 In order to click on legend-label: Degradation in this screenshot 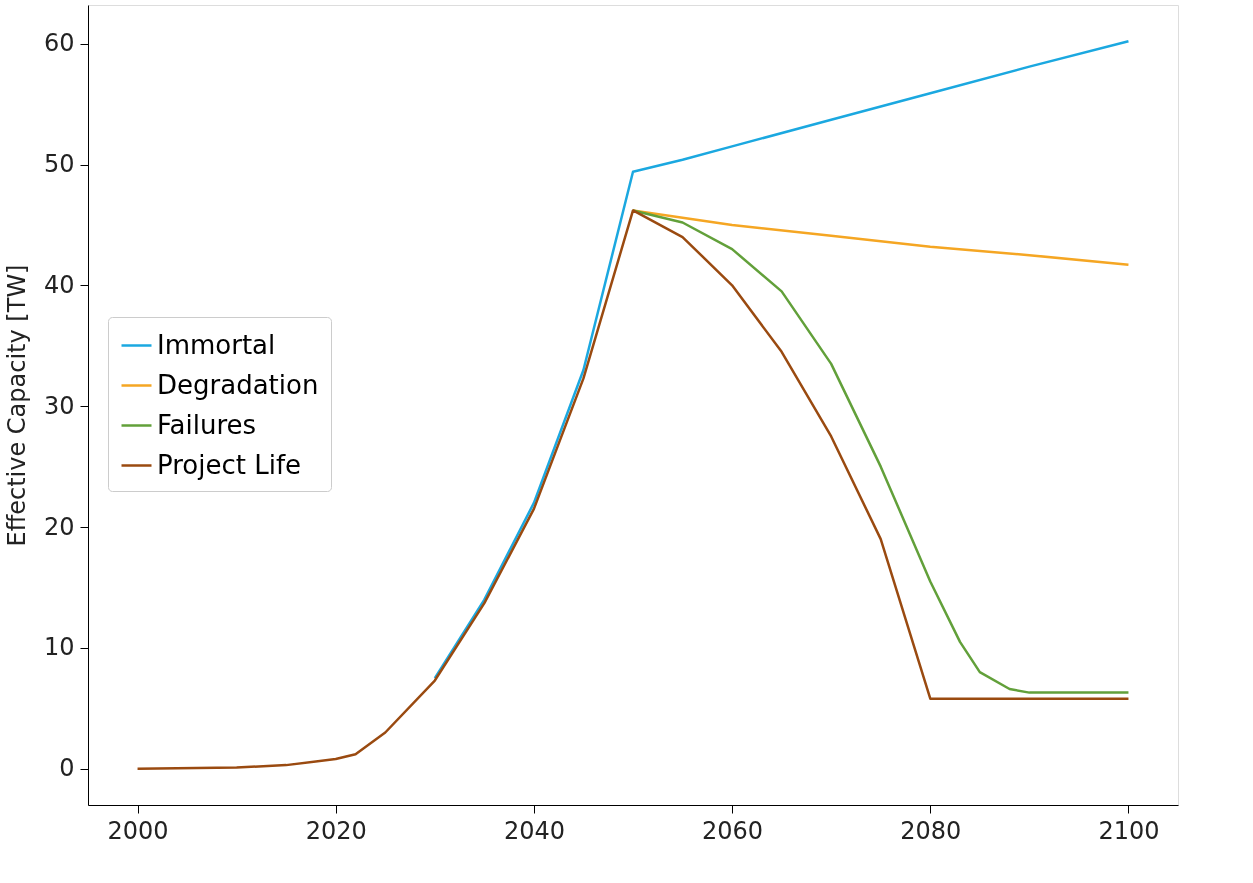, I will do `click(238, 384)`.